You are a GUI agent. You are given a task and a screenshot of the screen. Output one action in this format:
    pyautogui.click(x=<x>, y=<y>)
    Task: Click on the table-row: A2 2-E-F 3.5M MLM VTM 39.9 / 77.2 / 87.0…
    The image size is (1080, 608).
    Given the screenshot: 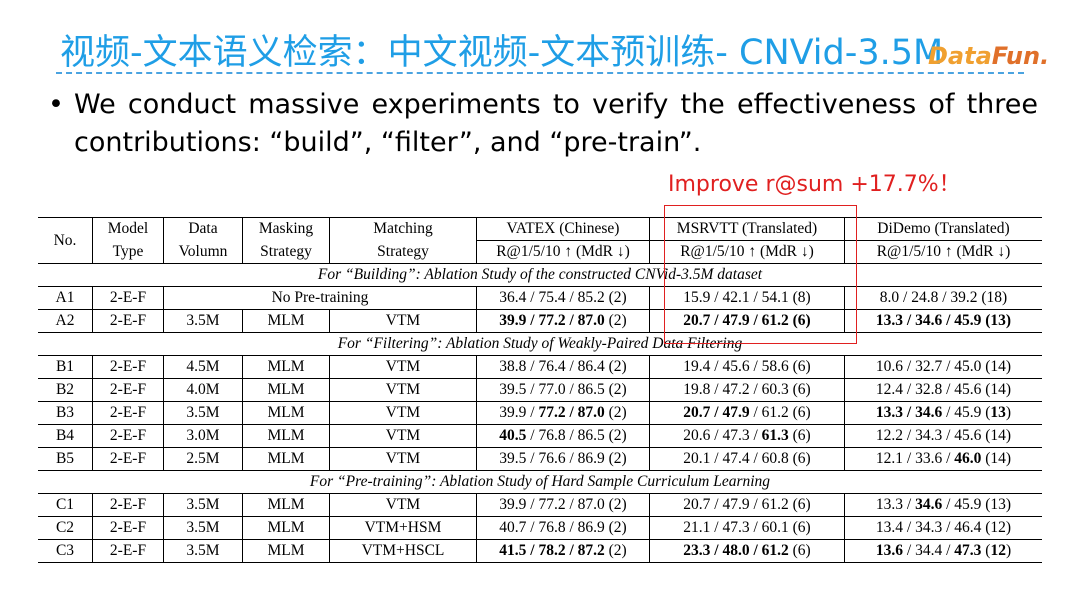 What is the action you would take?
    pyautogui.click(x=540, y=321)
    